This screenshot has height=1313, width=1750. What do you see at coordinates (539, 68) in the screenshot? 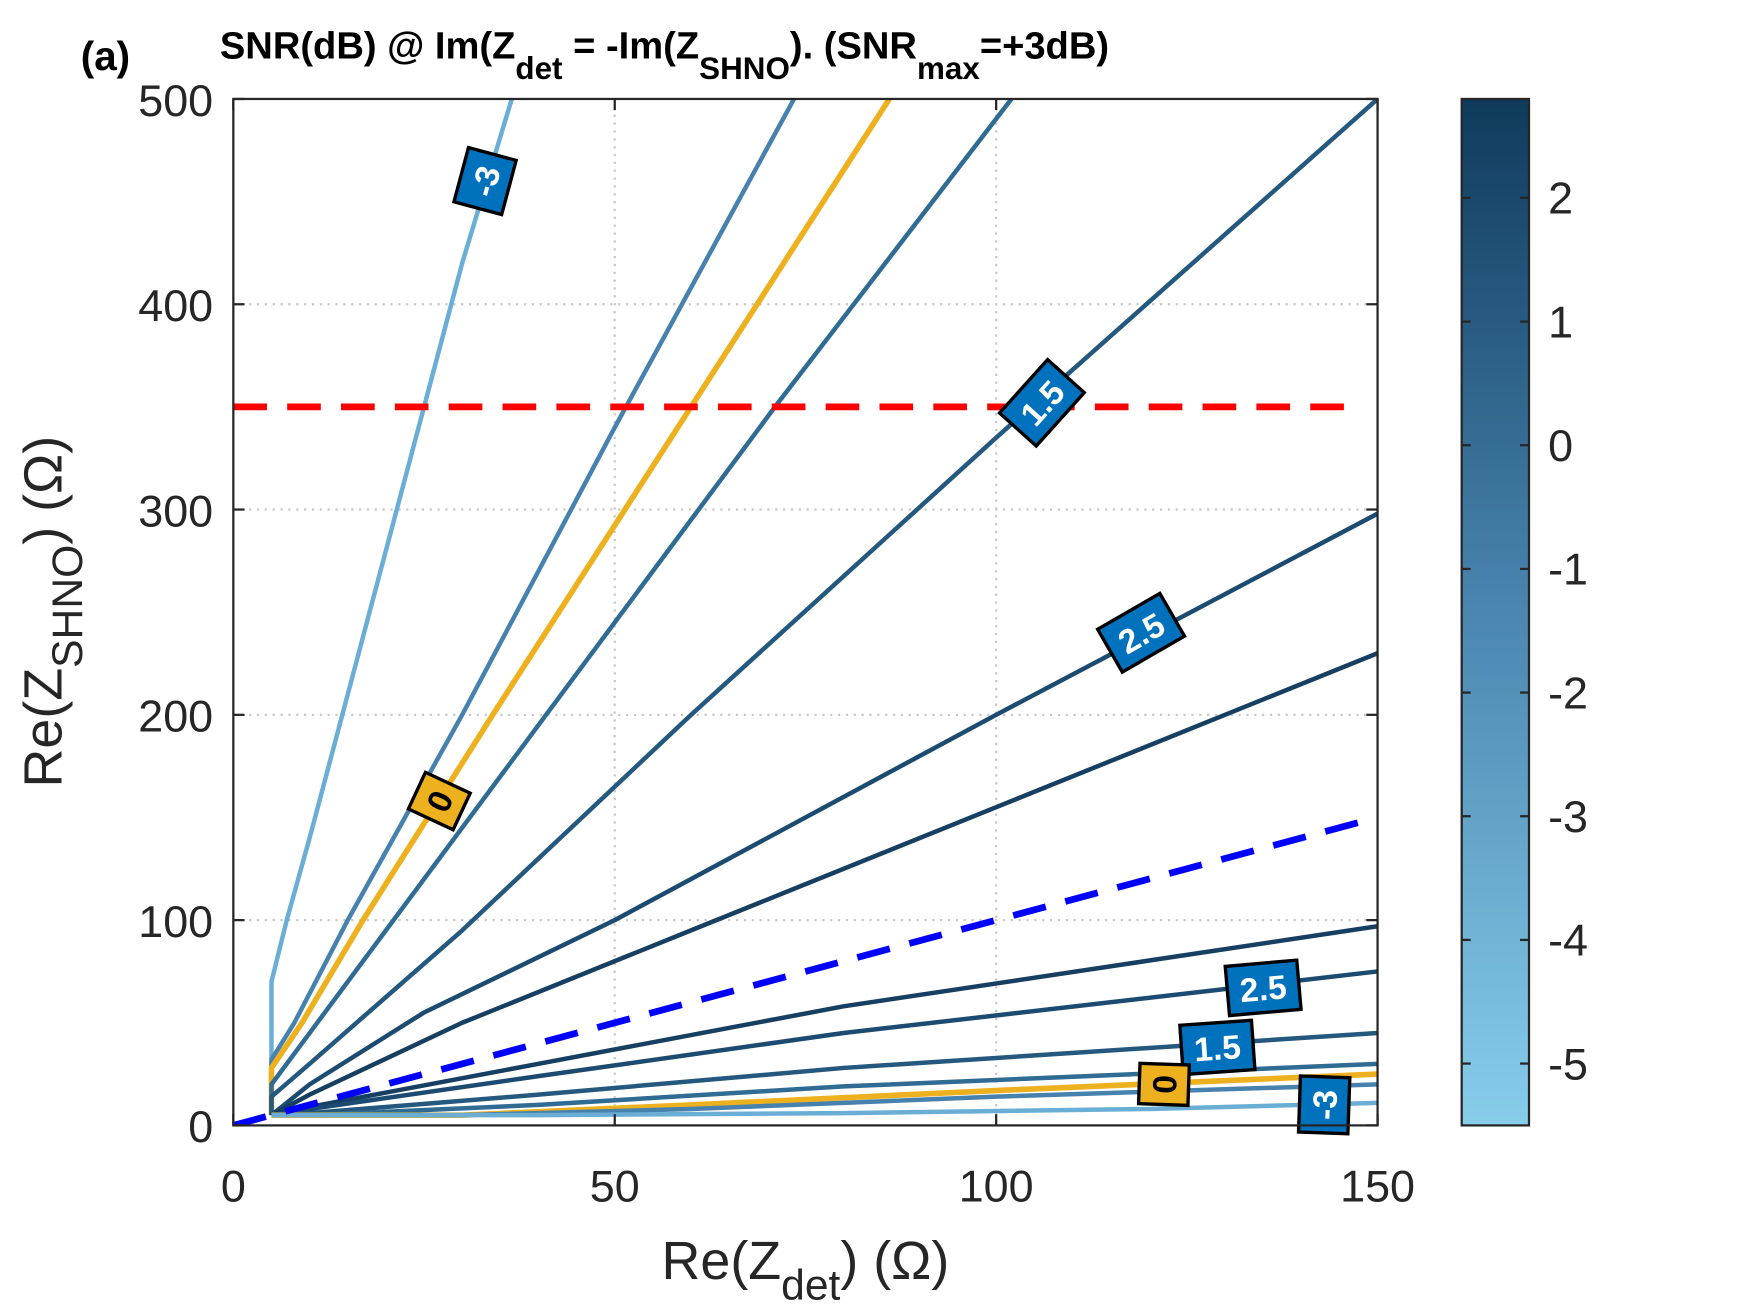
I see `title-part: det` at bounding box center [539, 68].